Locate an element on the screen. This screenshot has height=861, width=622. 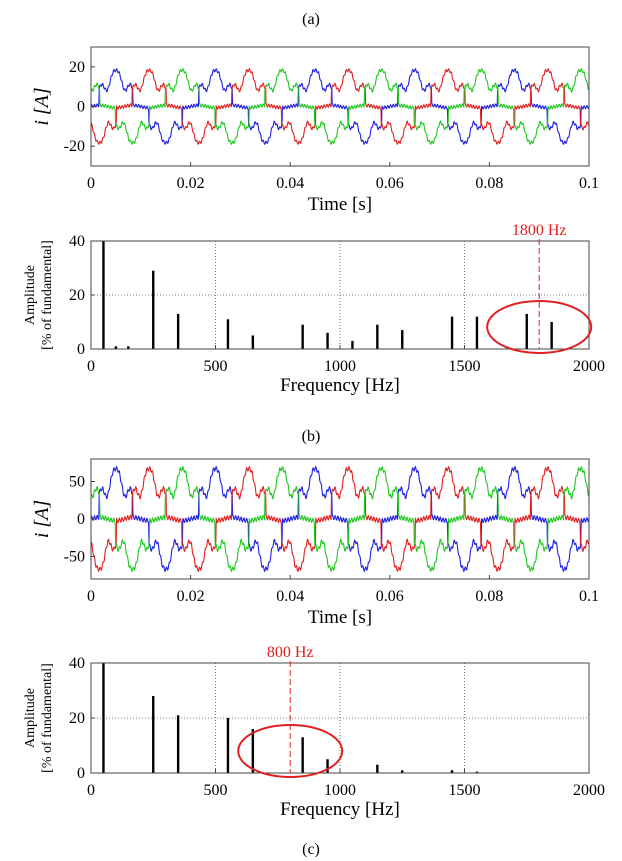
highlight-label: 1800 Hz is located at coordinates (539, 230).